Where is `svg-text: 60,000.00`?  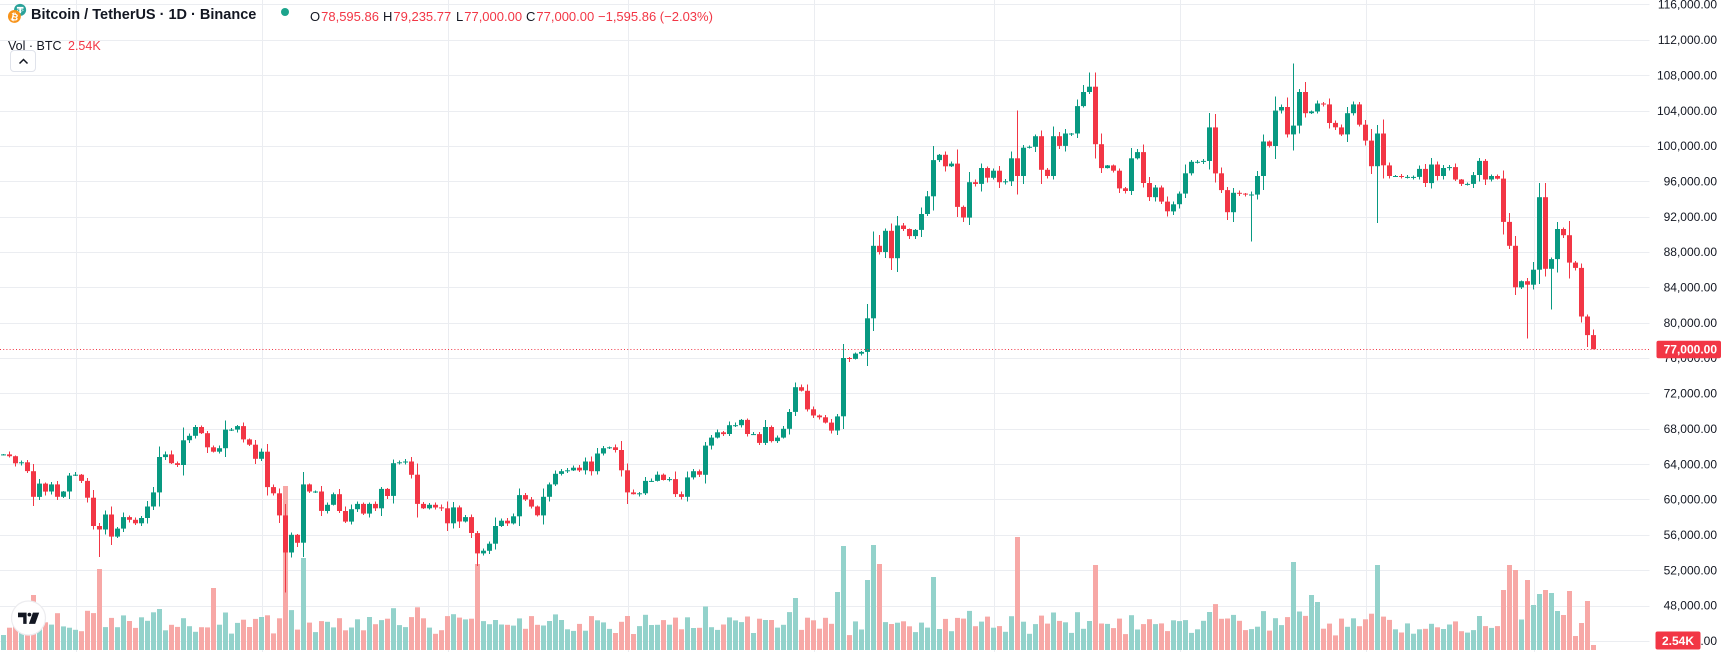
svg-text: 60,000.00 is located at coordinates (1691, 500).